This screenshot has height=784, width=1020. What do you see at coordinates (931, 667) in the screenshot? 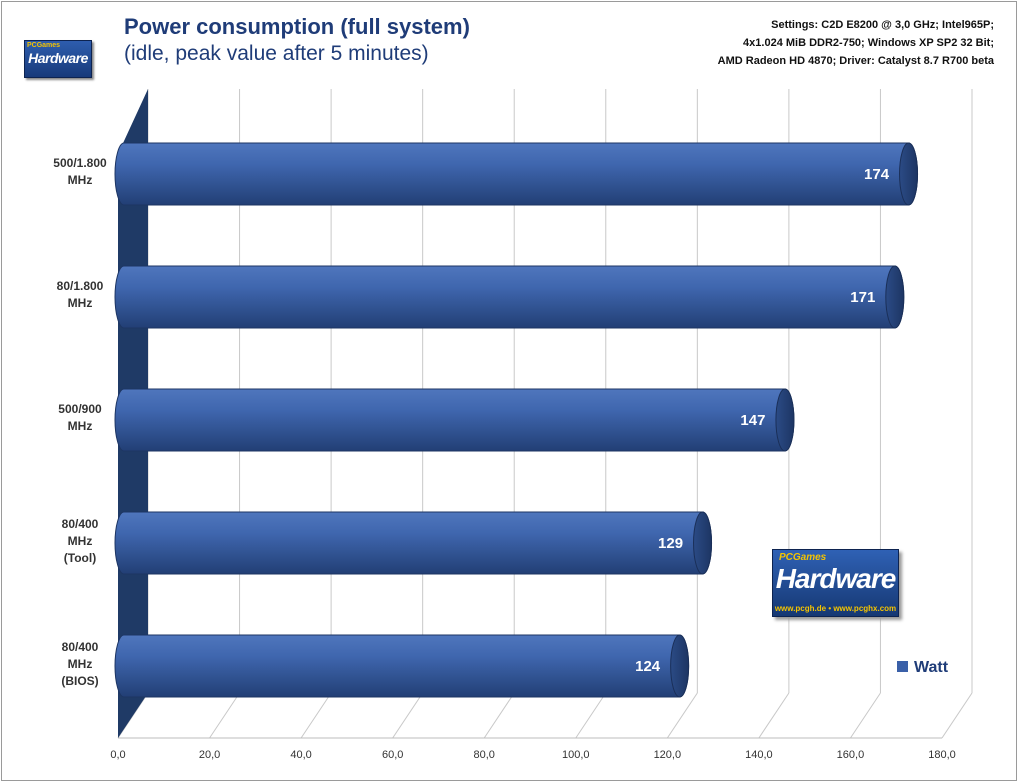
I see `legend-label: Watt` at bounding box center [931, 667].